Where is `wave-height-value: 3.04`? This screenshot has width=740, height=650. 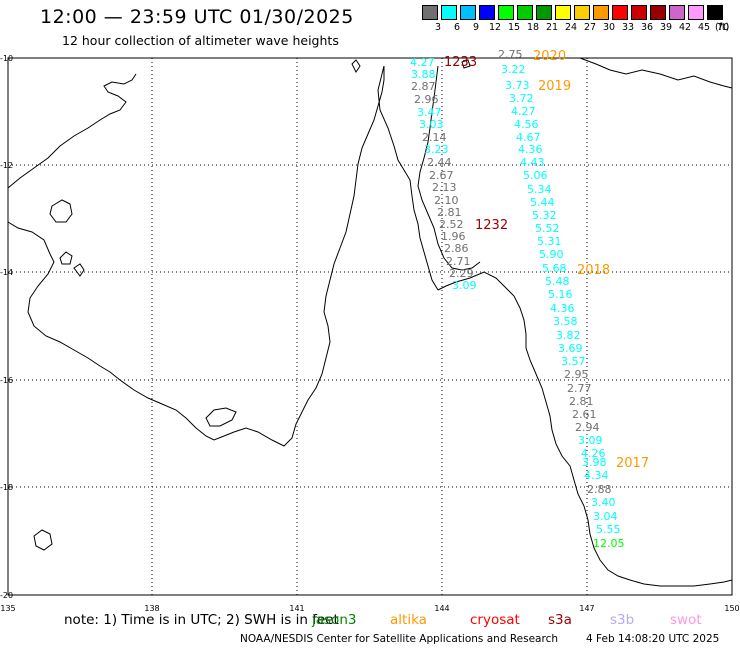
wave-height-value: 3.04 is located at coordinates (605, 516).